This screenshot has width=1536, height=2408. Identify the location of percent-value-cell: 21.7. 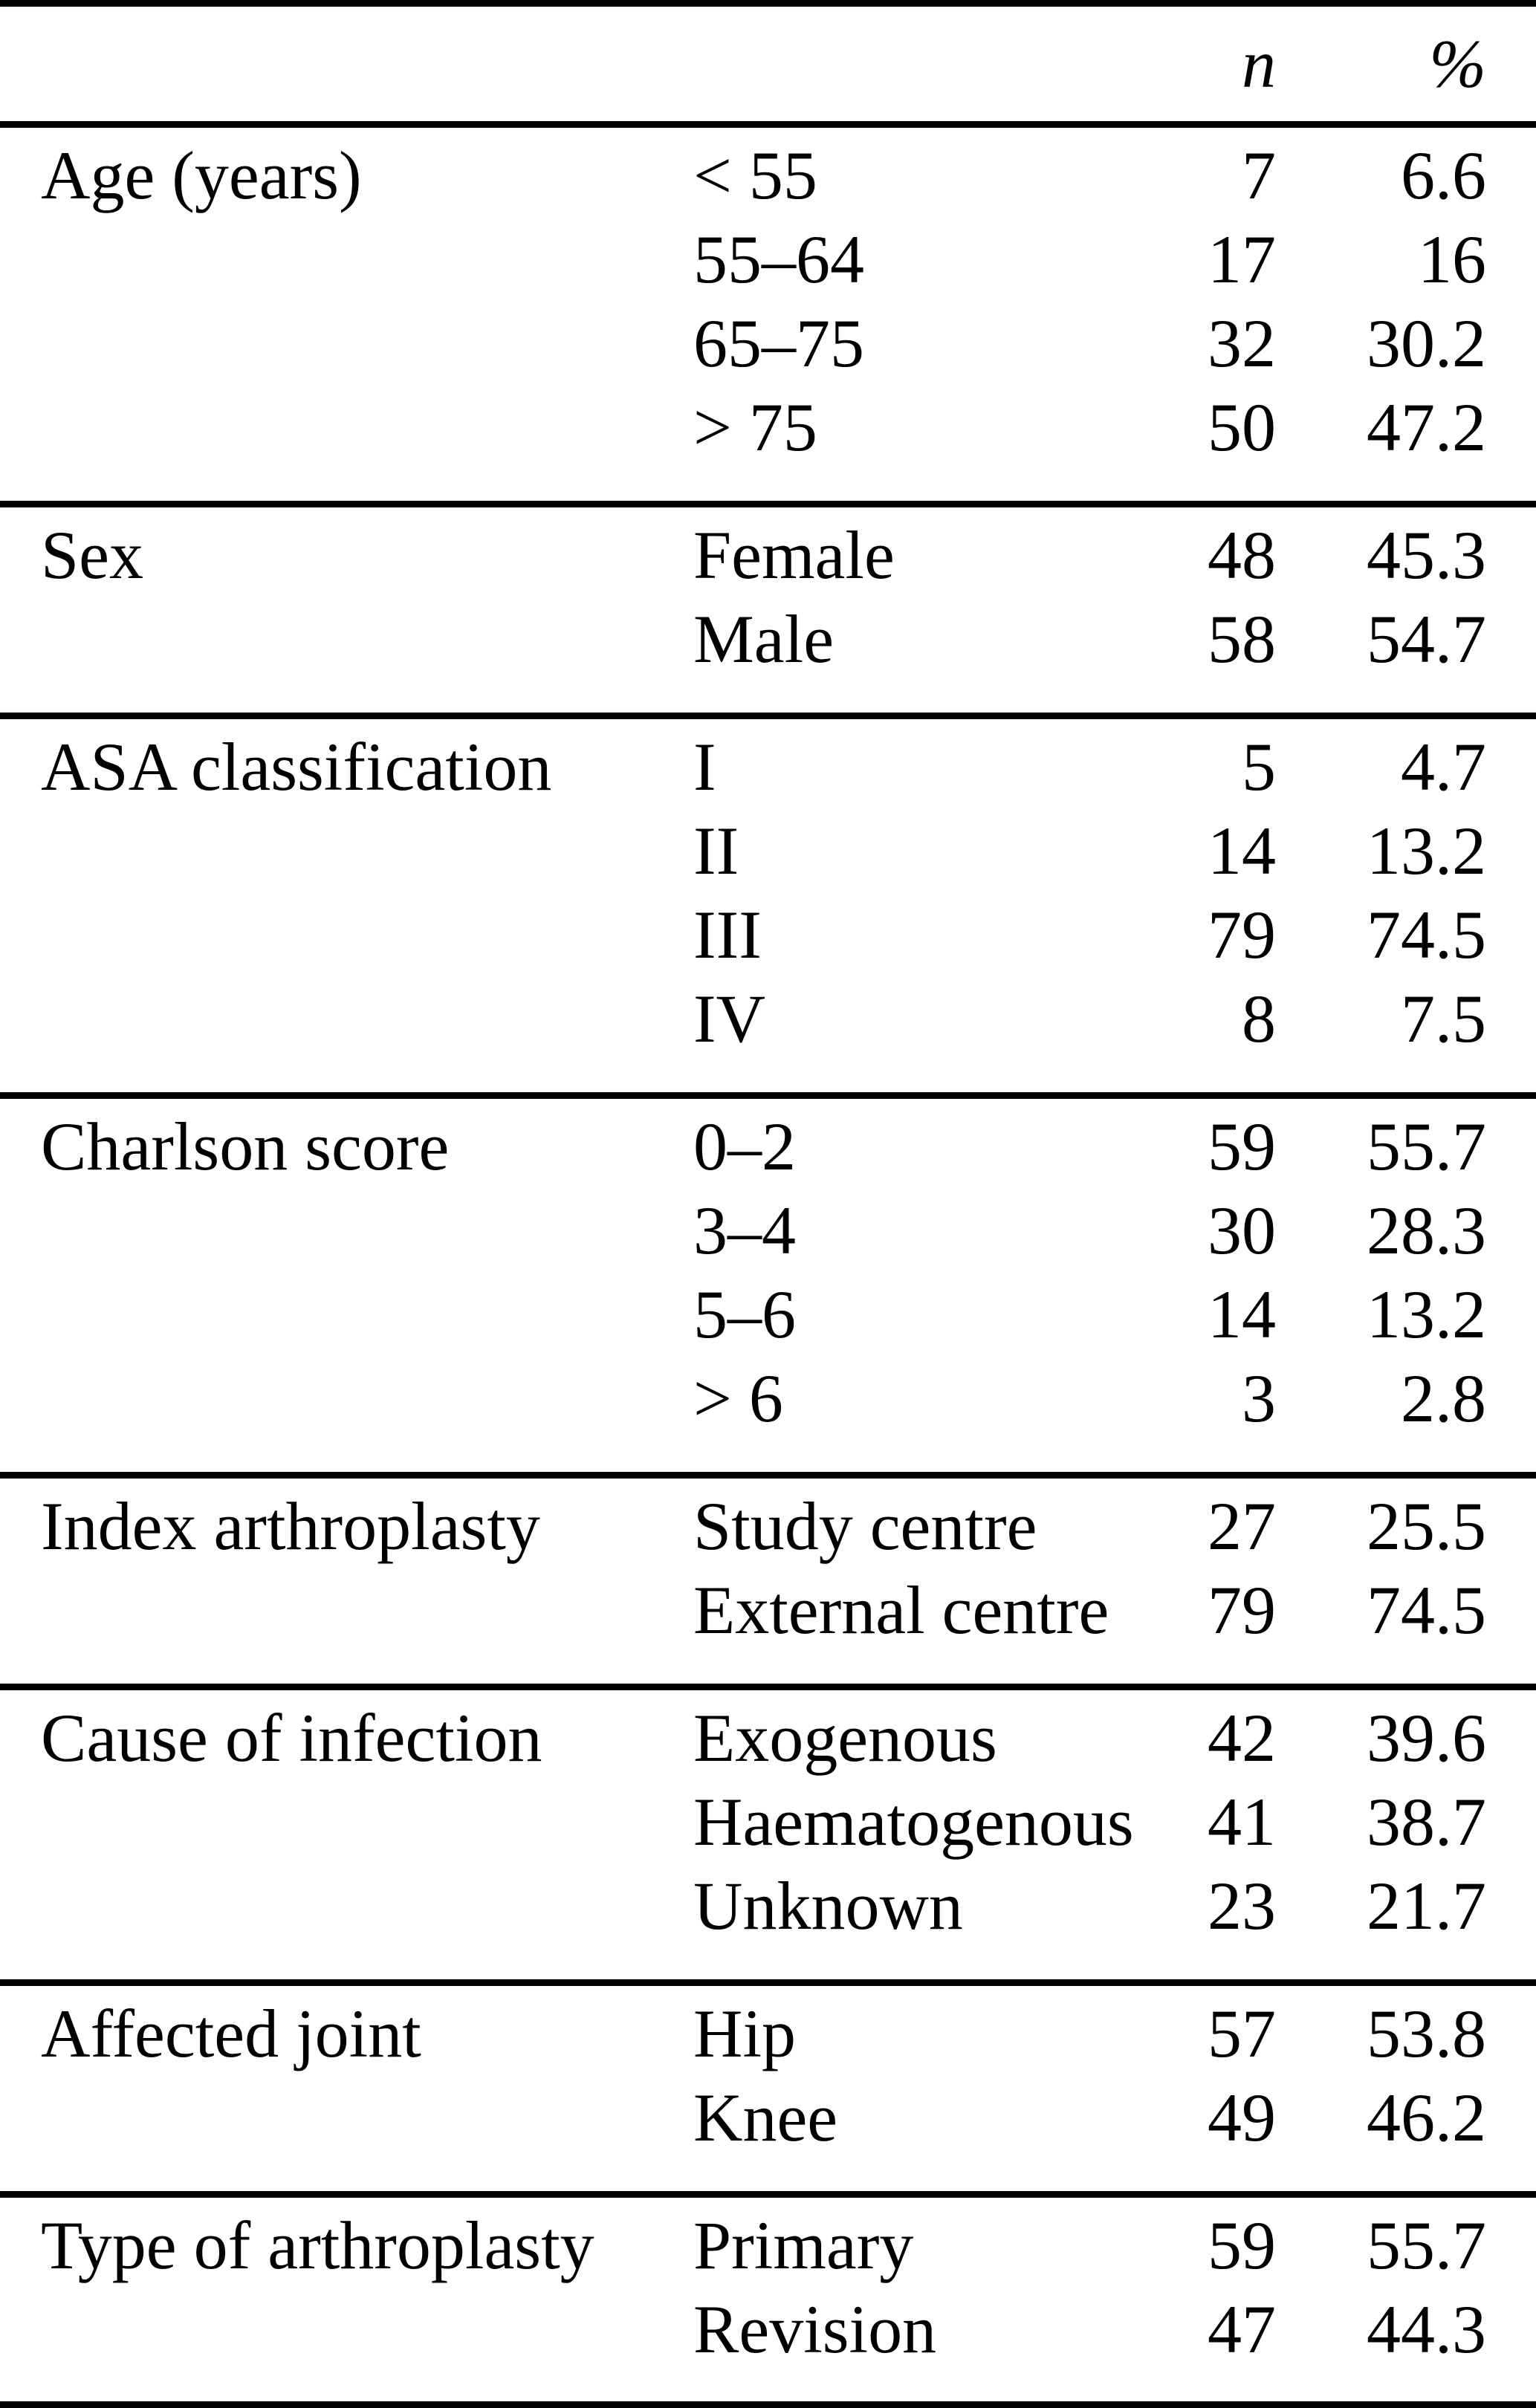
(1426, 1906).